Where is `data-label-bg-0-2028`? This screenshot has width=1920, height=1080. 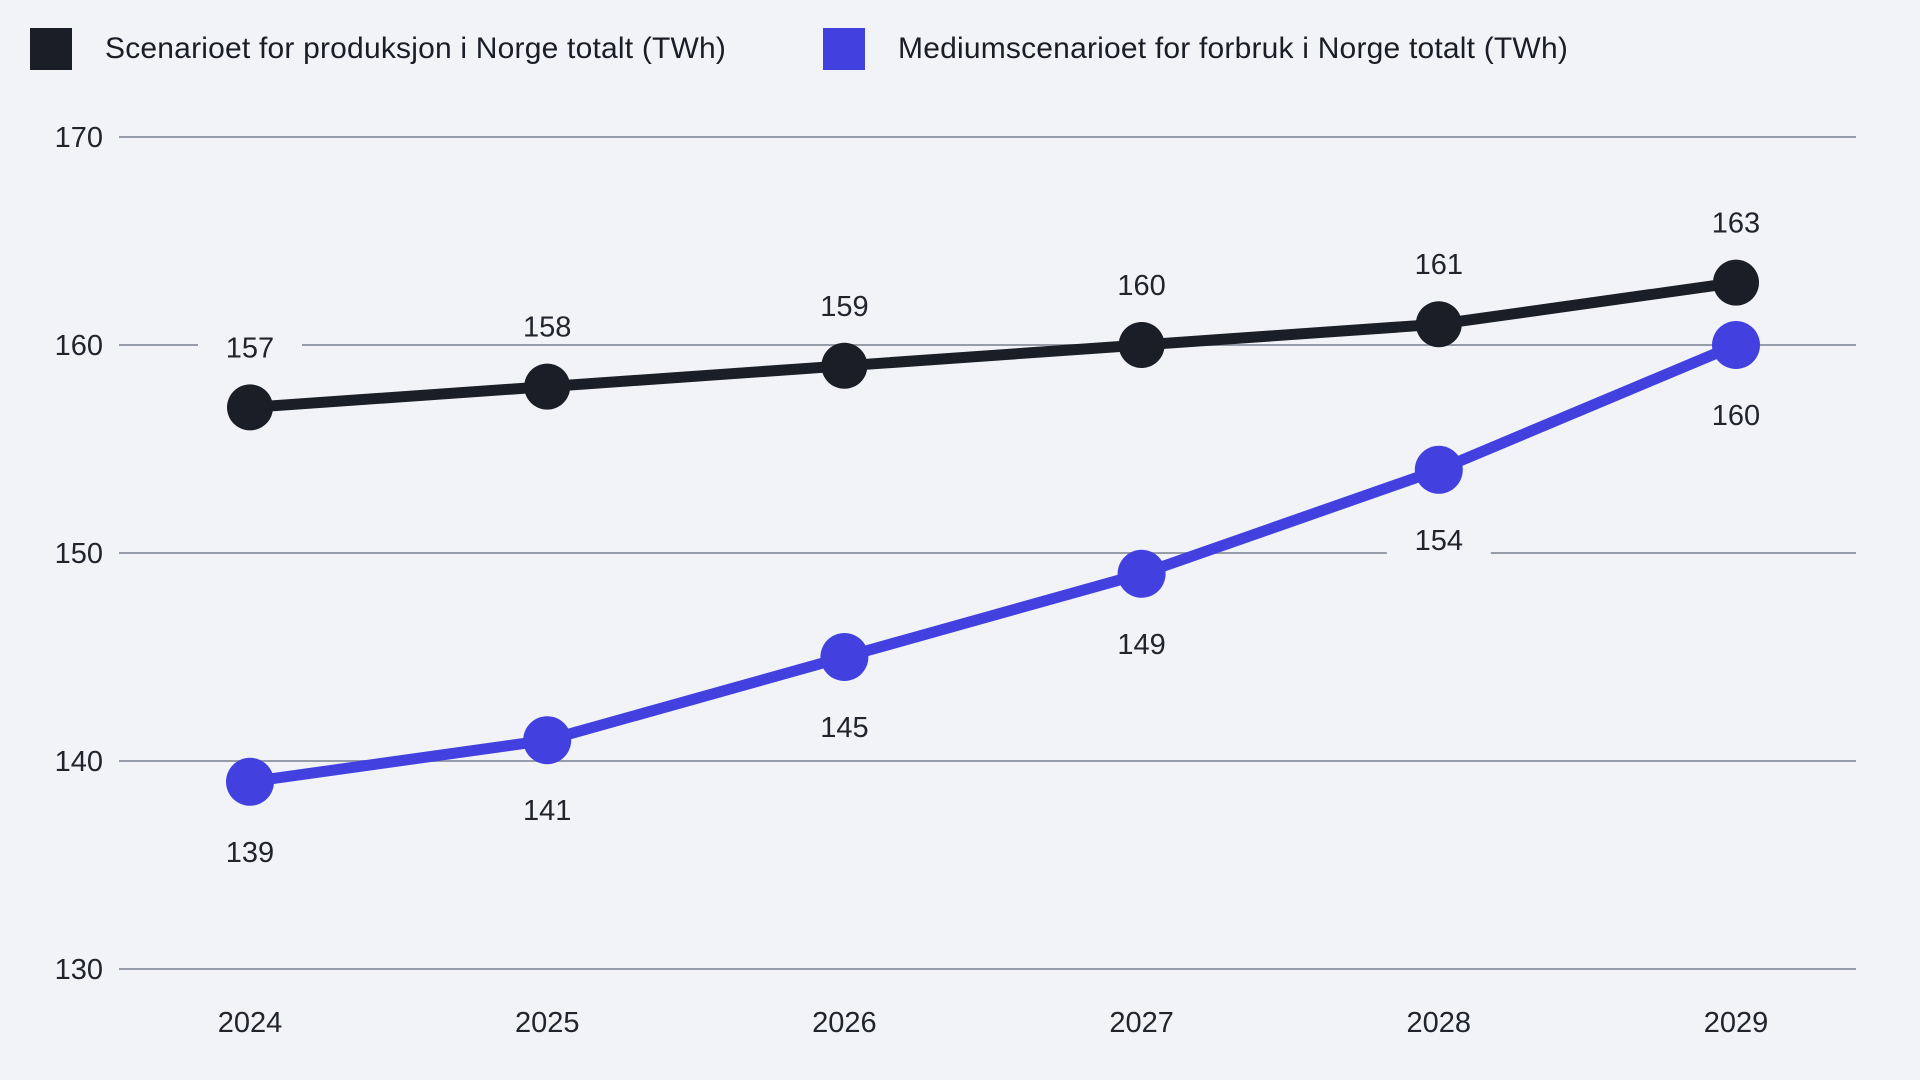 data-label-bg-0-2028 is located at coordinates (1438, 264).